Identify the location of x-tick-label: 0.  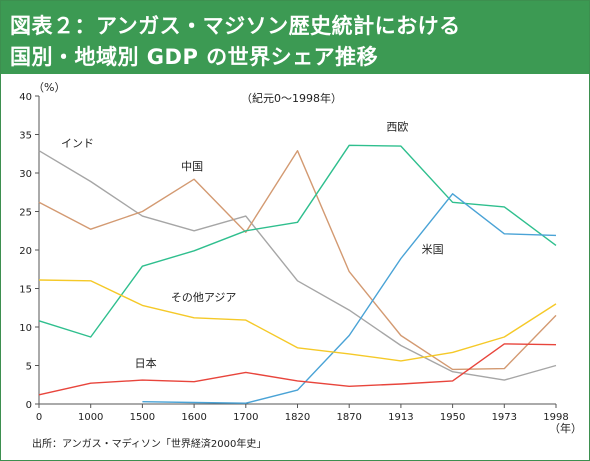
(39, 417).